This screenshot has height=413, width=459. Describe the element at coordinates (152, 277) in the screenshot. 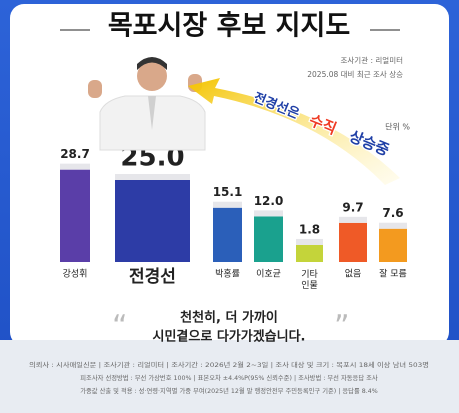

I see `category-label: 전경선` at that location.